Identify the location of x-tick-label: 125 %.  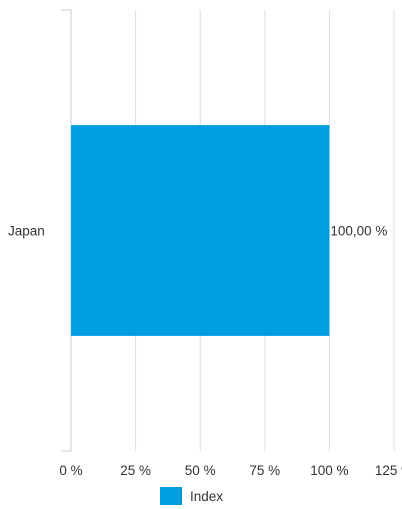
(388, 470).